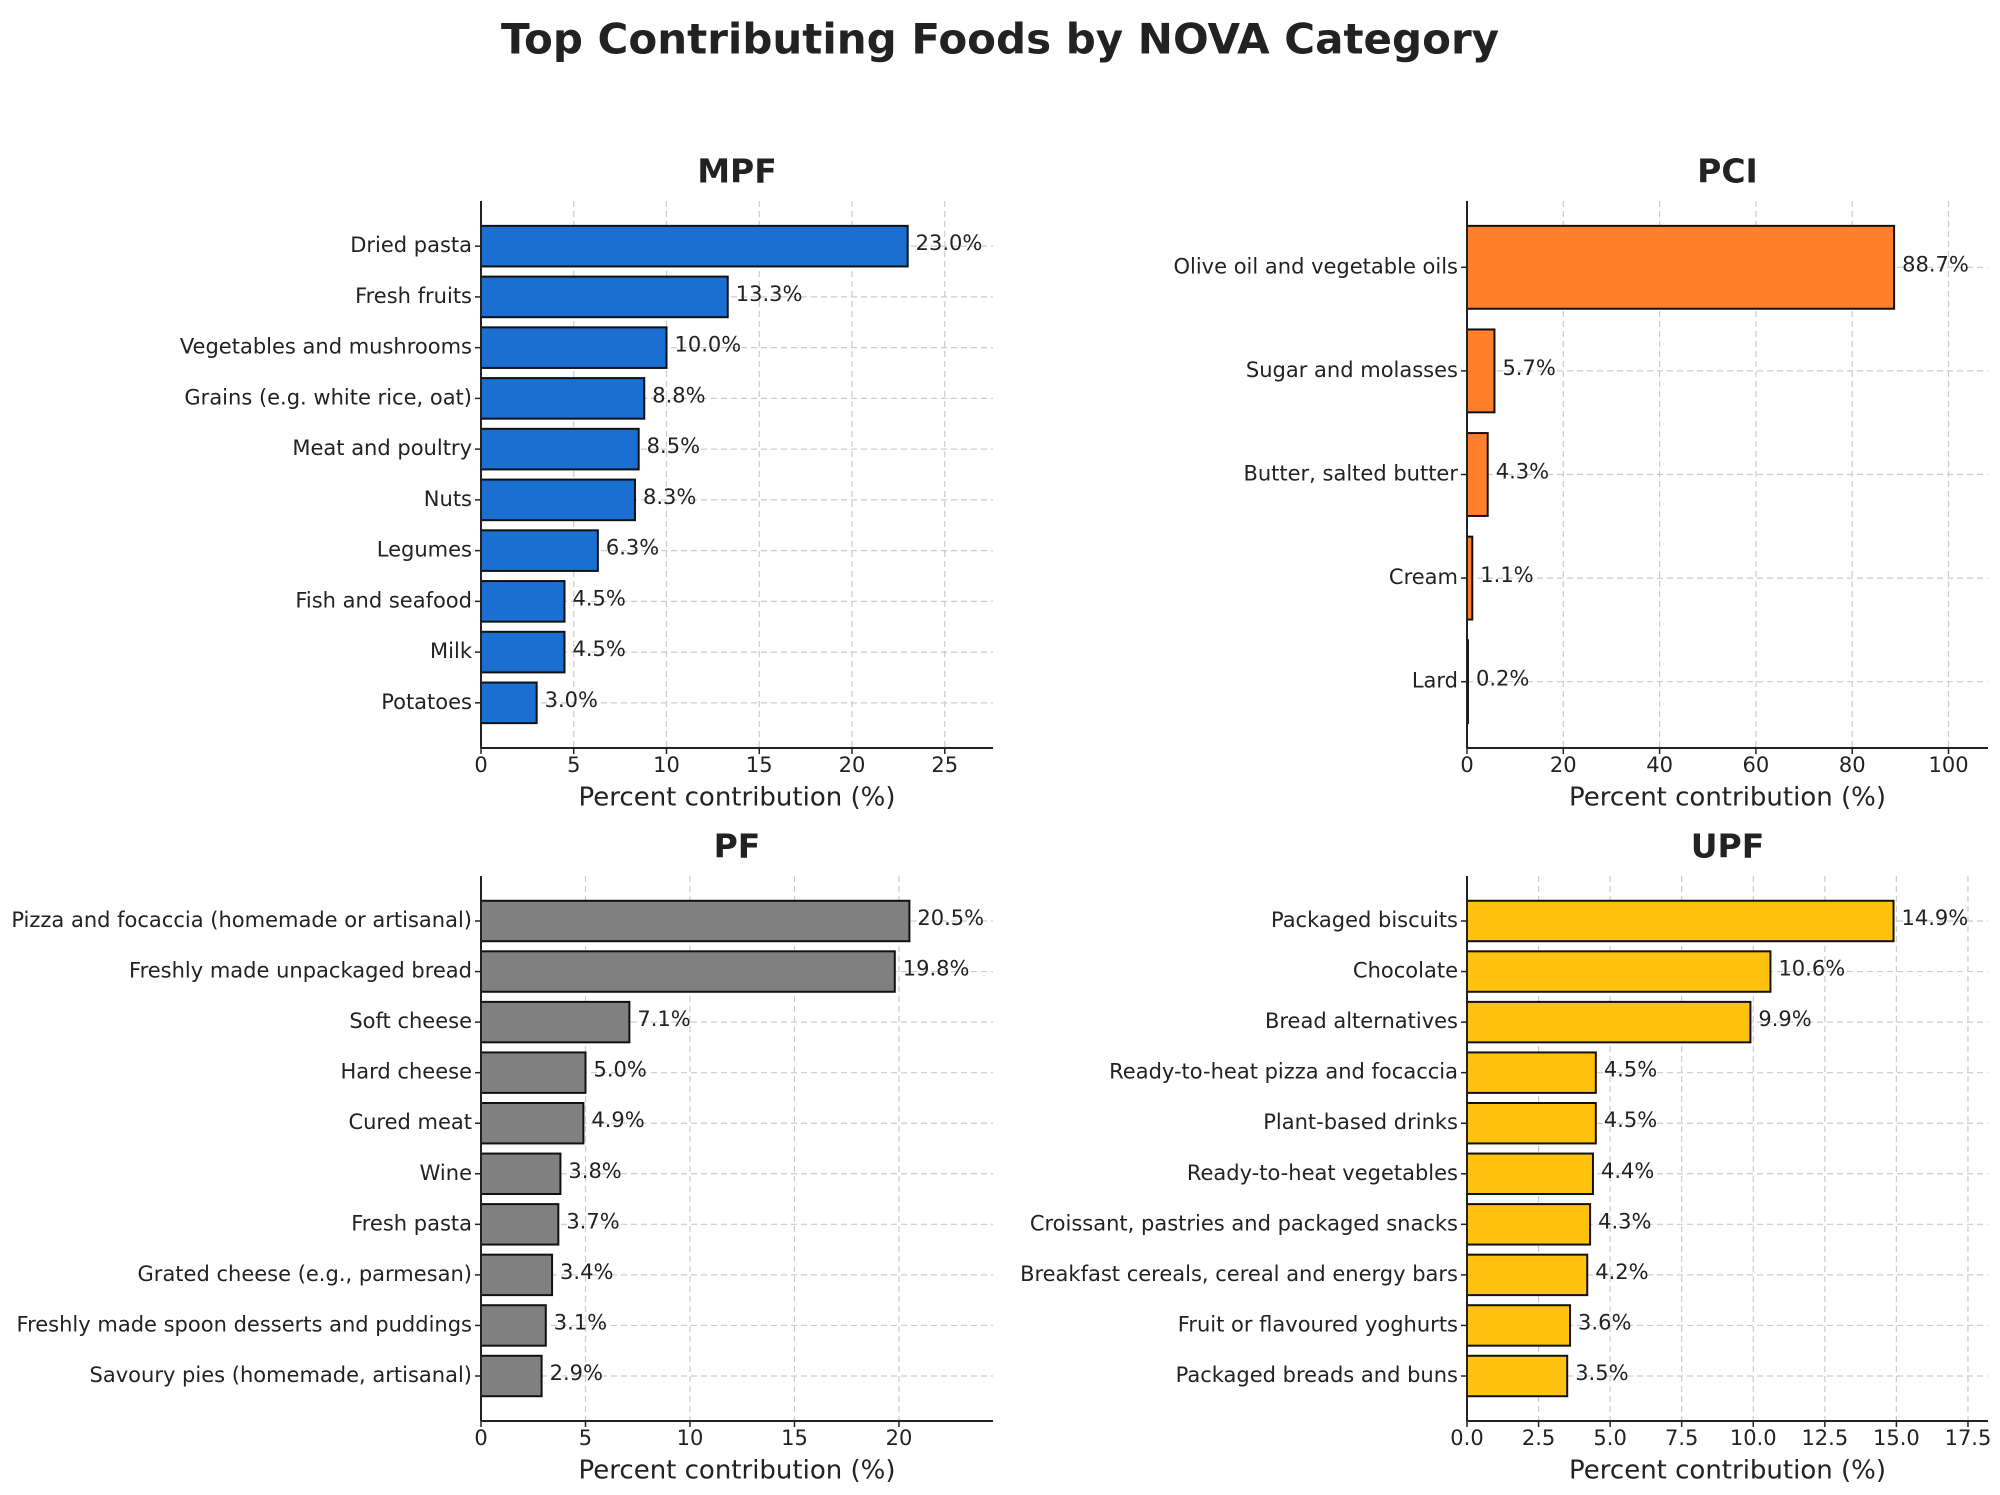 This screenshot has width=2000, height=1495. Describe the element at coordinates (1935, 264) in the screenshot. I see `value-label: 88.7%` at that location.